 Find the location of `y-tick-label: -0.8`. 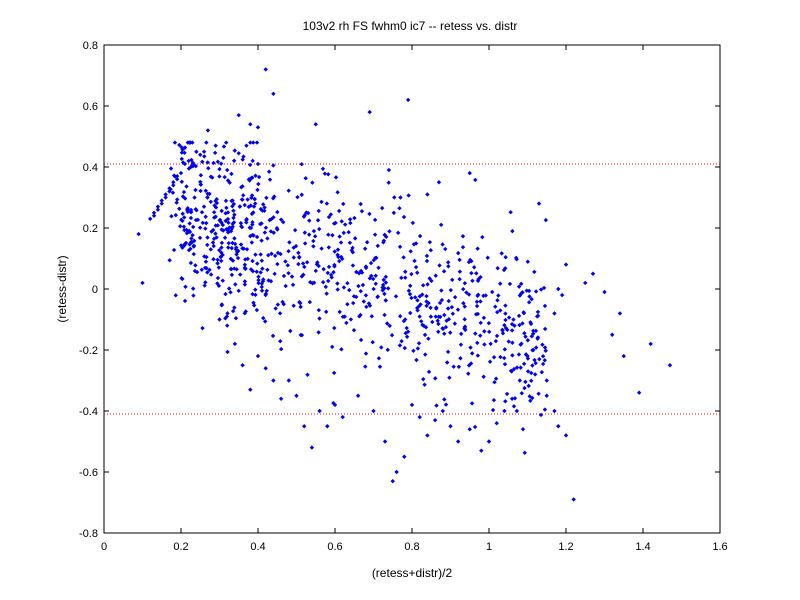

y-tick-label: -0.8 is located at coordinates (88, 534).